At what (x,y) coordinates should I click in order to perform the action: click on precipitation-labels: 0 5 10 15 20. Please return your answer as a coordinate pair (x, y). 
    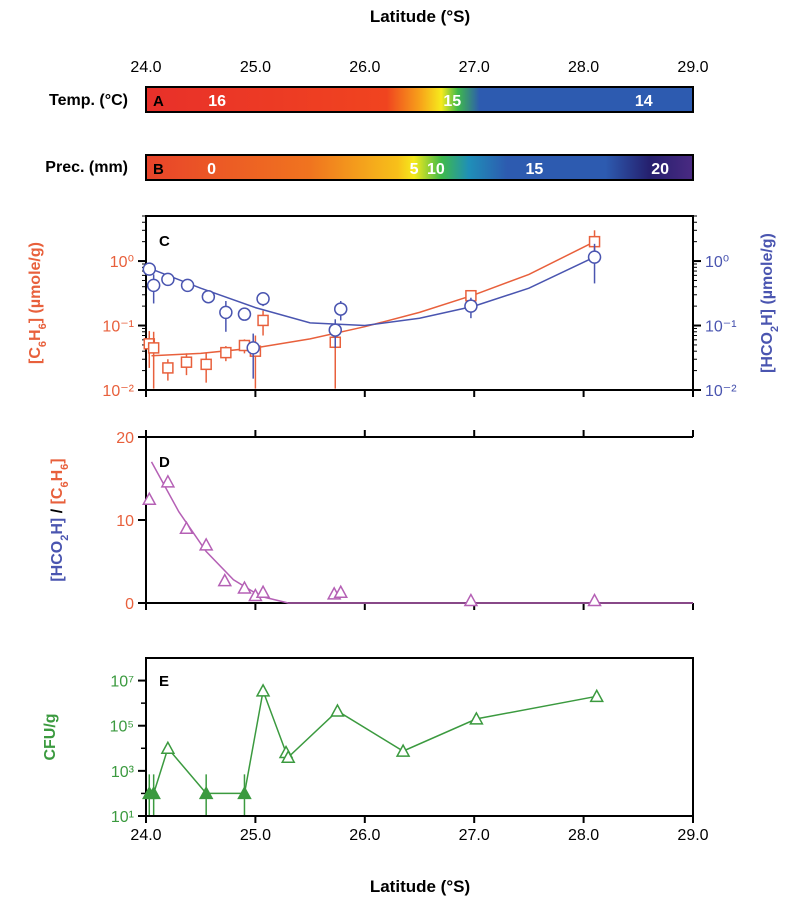
    Looking at the image, I should click on (438, 169).